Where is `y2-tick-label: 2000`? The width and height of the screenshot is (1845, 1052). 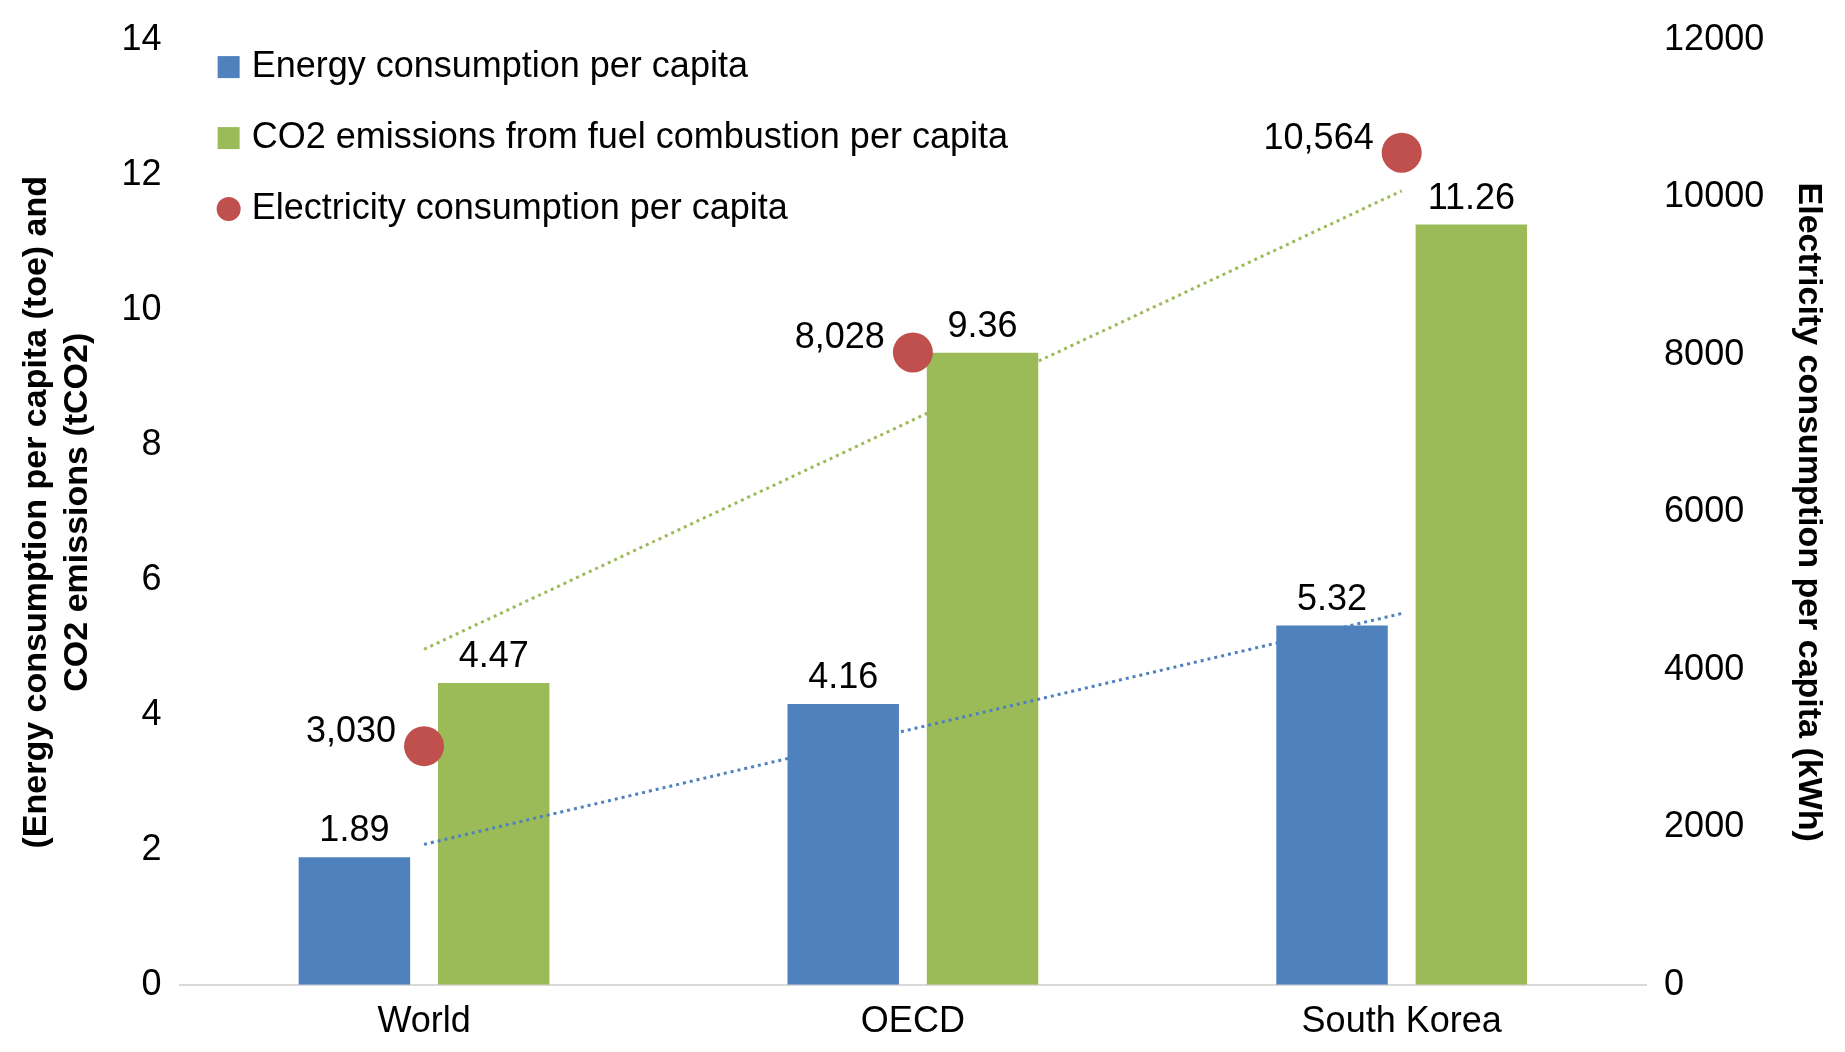
y2-tick-label: 2000 is located at coordinates (1704, 825).